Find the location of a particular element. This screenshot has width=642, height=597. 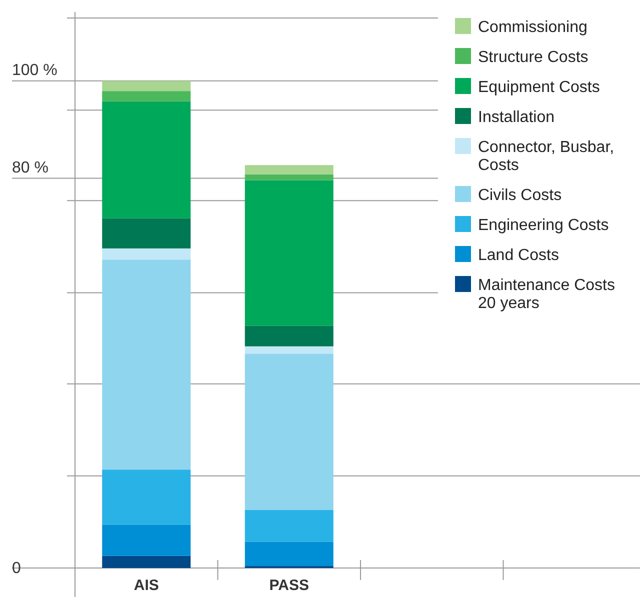

legend-label: Equipment Costs is located at coordinates (539, 87).